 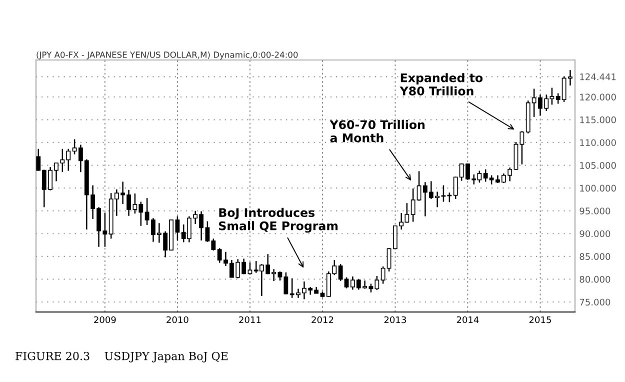 What do you see at coordinates (595, 256) in the screenshot?
I see `y-tick-label: 85.000` at bounding box center [595, 256].